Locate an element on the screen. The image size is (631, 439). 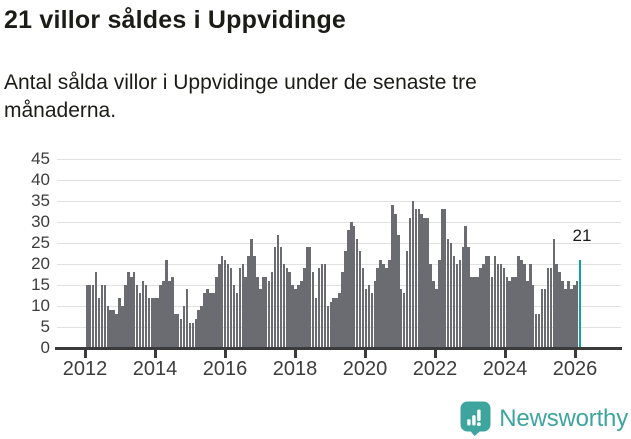
y-tick-label: 25 is located at coordinates (40, 242).